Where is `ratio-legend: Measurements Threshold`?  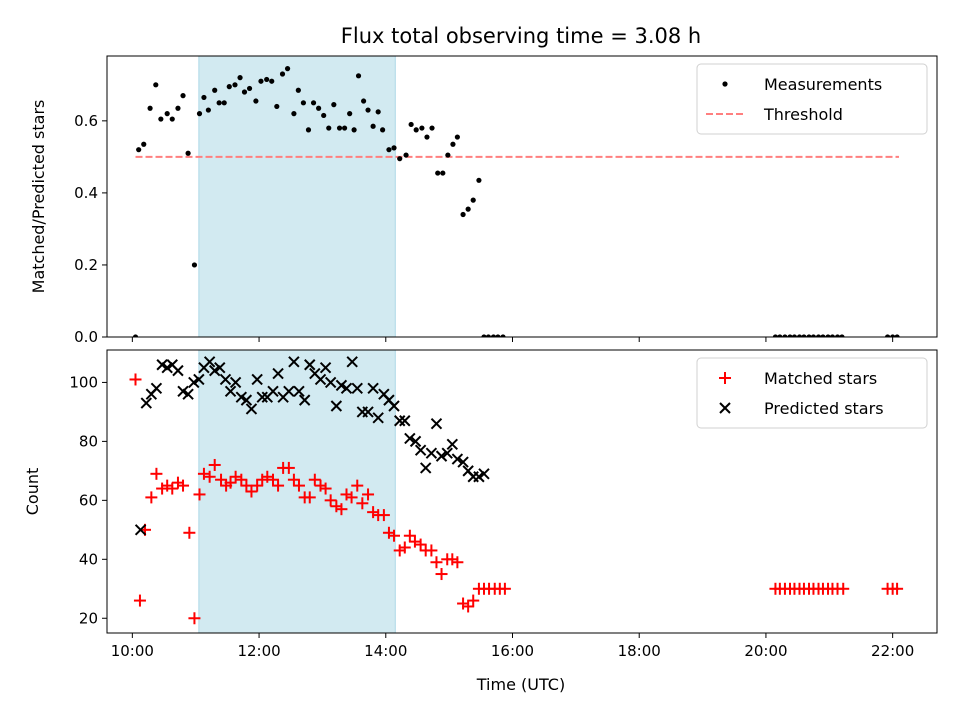
ratio-legend: Measurements Threshold is located at coordinates (812, 99).